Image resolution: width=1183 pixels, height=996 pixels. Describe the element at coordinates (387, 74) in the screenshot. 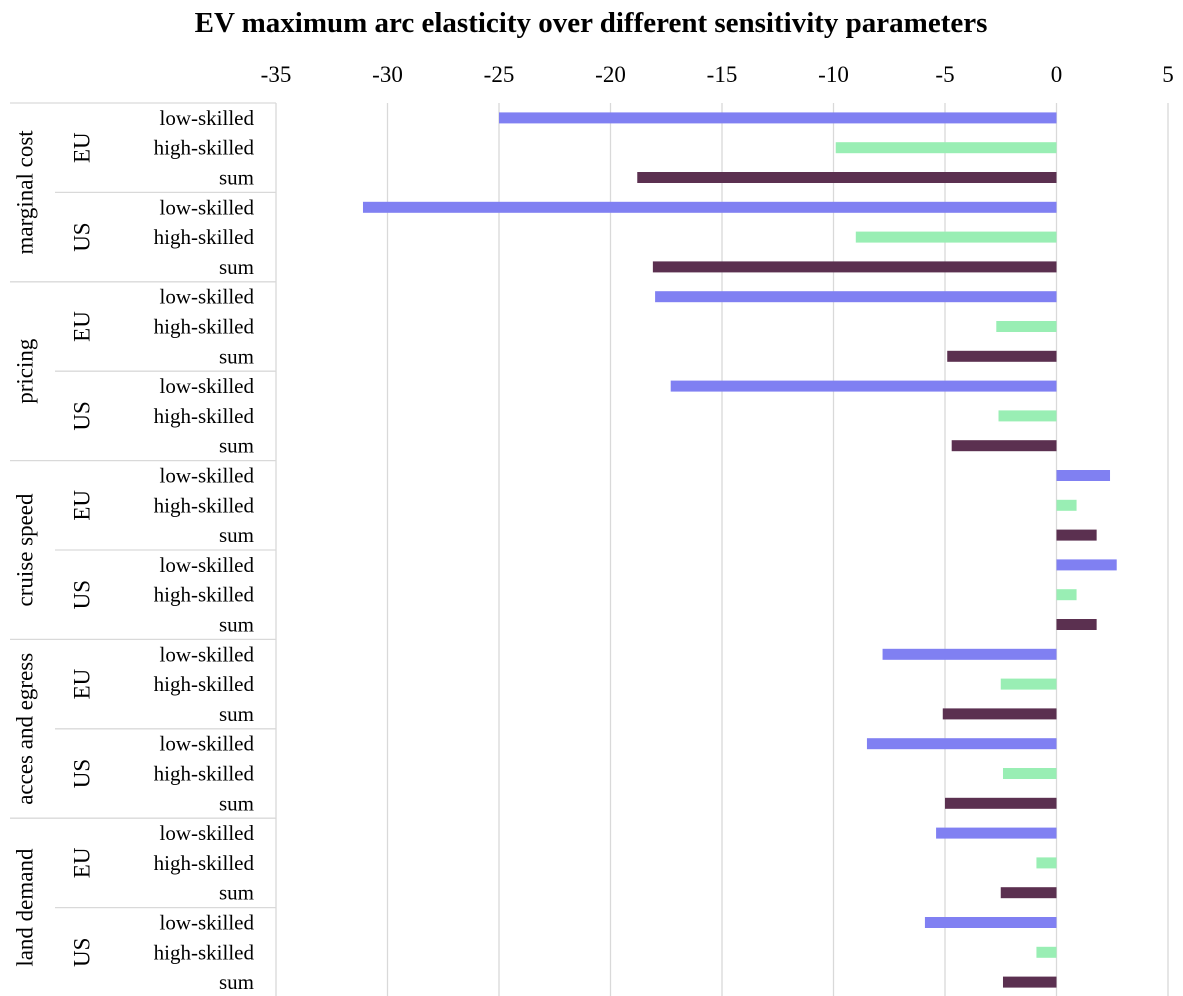

I see `x-tick-label: -30` at that location.